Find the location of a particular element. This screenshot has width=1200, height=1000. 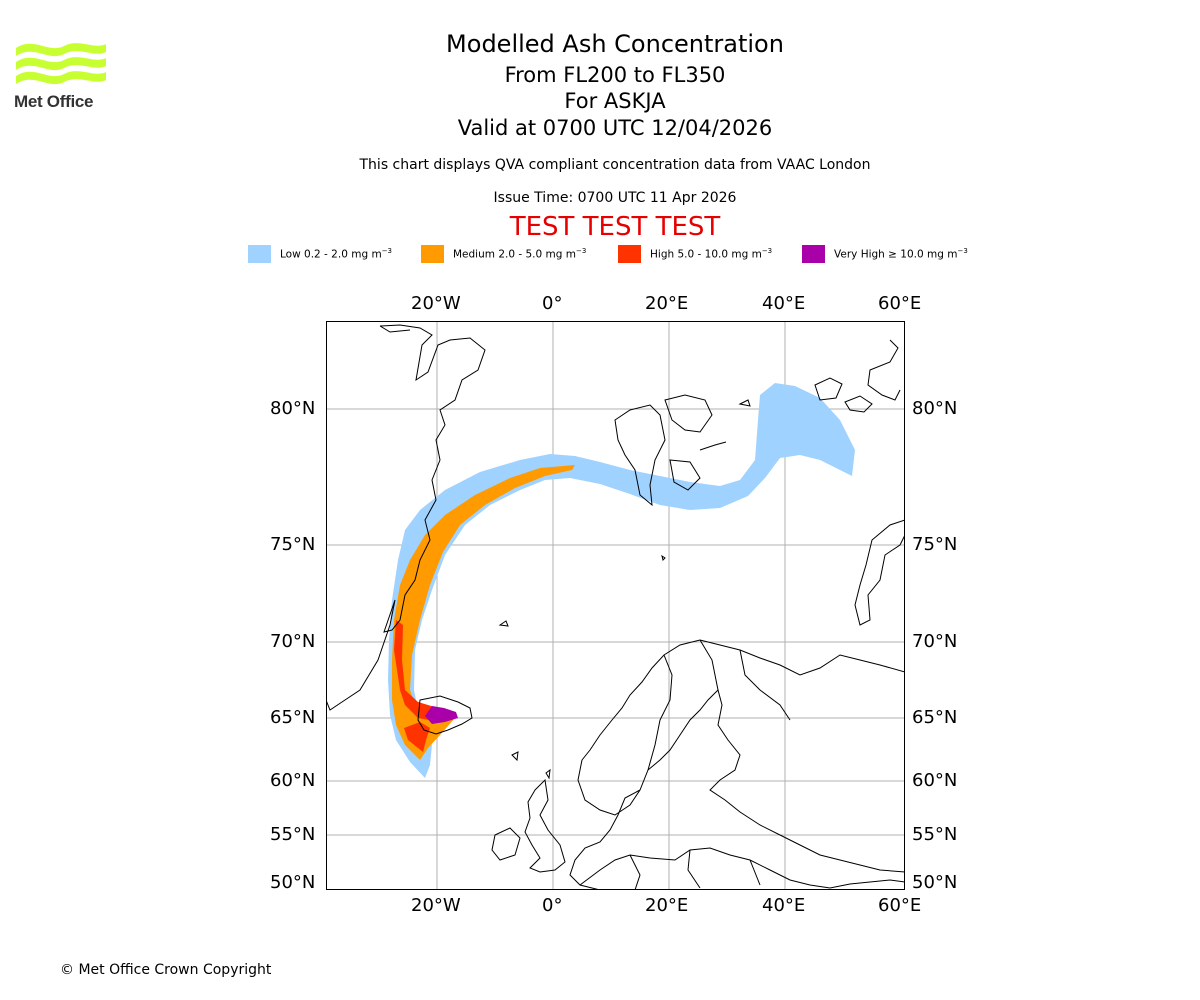

lat-tick-right-50n: 50°N is located at coordinates (935, 882).